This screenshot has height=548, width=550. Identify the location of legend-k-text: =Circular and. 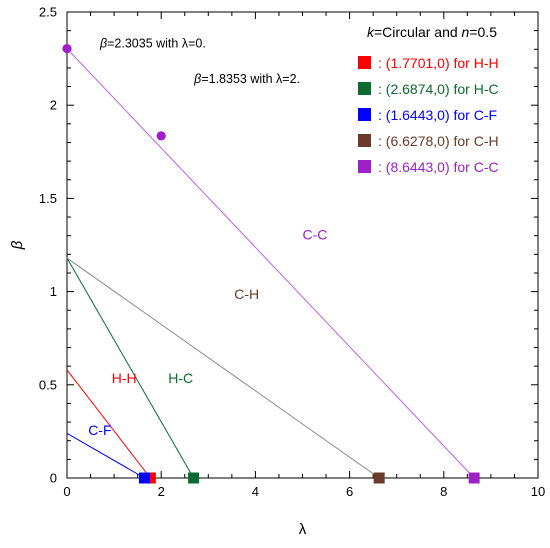
(418, 32).